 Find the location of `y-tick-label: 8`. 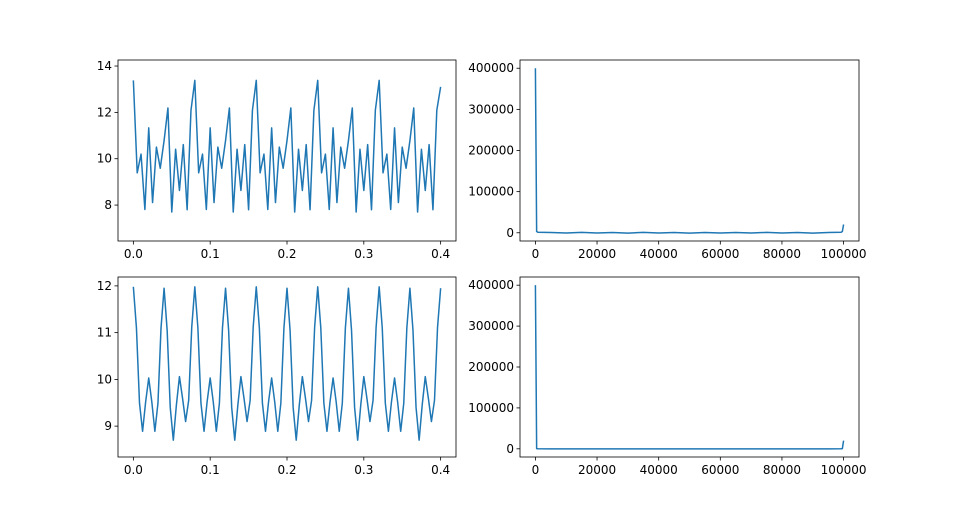

y-tick-label: 8 is located at coordinates (108, 205).